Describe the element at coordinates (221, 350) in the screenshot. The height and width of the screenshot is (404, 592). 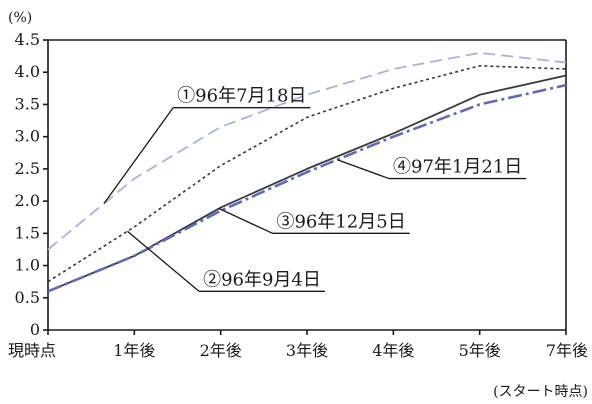
I see `x-tick-label: 2年後` at that location.